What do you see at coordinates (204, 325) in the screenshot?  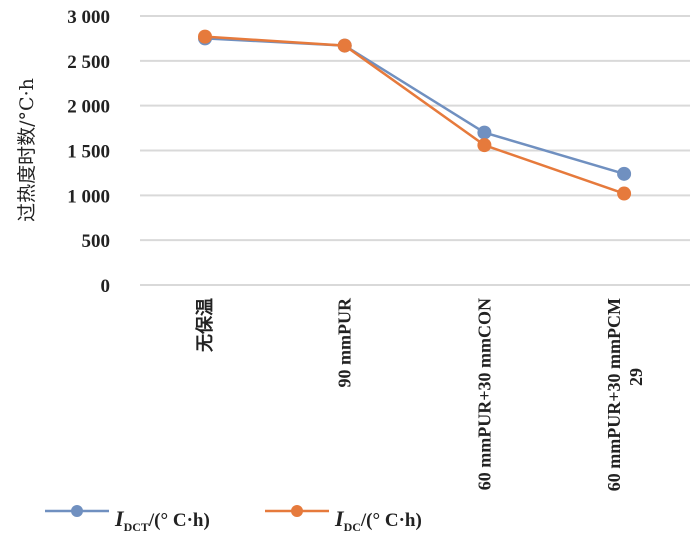 I see `x-tick-label: 无保温` at bounding box center [204, 325].